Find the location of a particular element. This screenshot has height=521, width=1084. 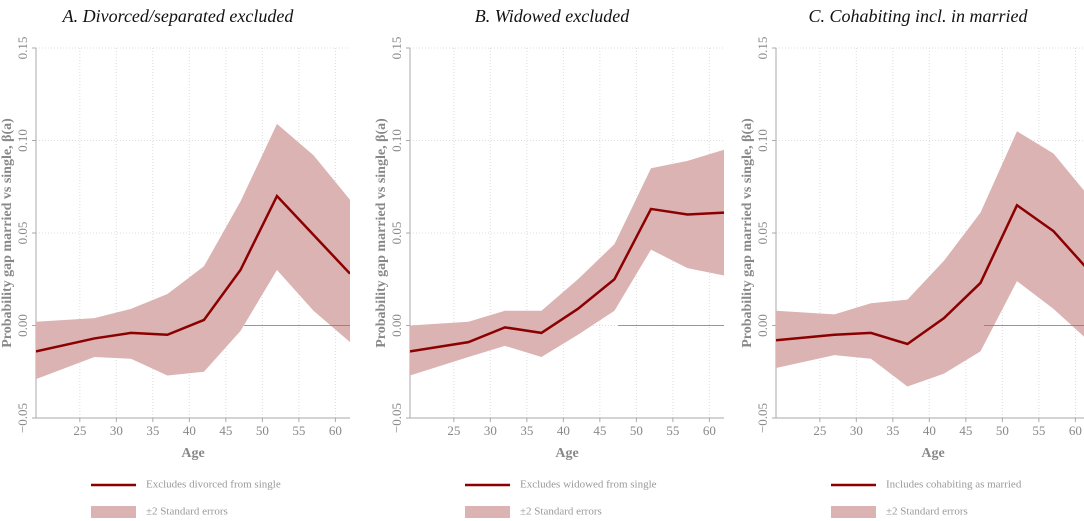

legend-label: Excludes divorced from single is located at coordinates (213, 485).